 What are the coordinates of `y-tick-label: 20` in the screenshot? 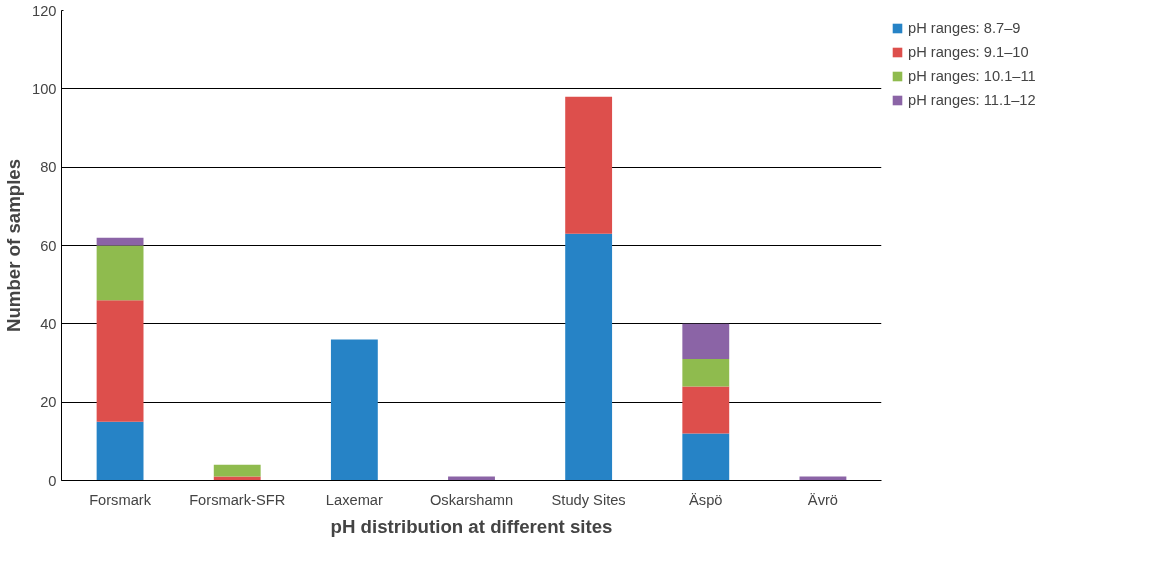 It's located at (48, 402).